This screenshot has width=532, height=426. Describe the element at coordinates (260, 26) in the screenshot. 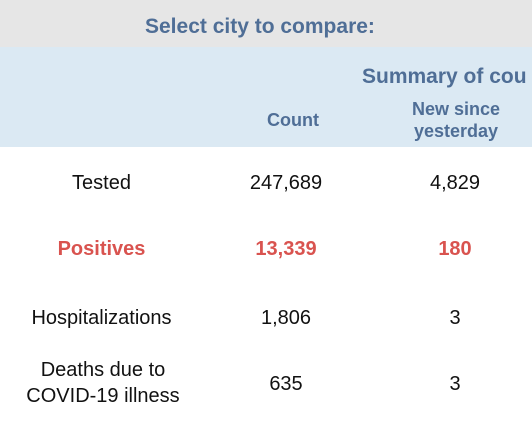

I see `select-city-title: Select city to compare:` at that location.